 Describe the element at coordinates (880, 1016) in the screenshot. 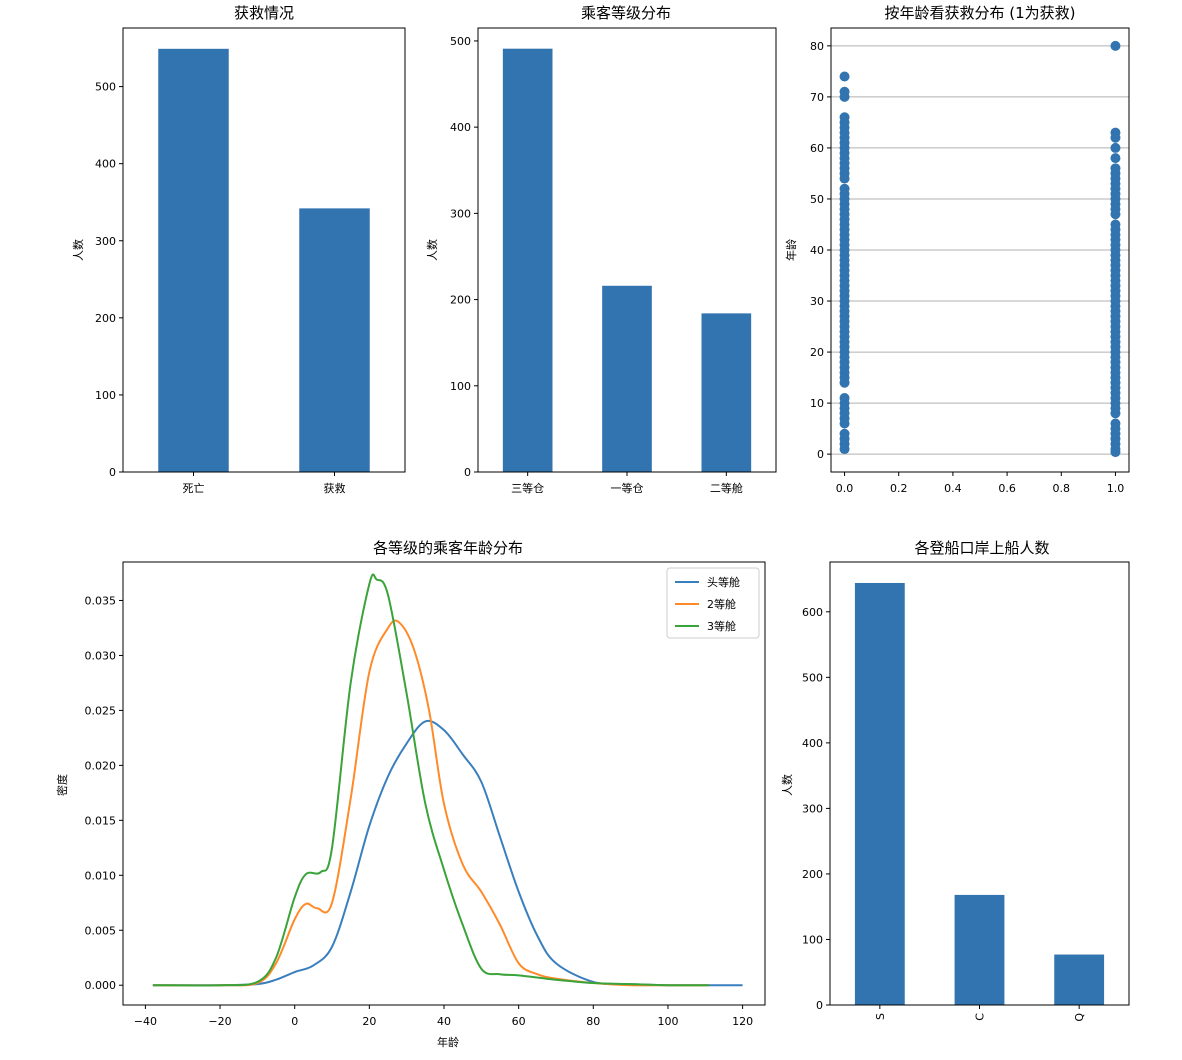

I see `x-tick-label: S` at that location.